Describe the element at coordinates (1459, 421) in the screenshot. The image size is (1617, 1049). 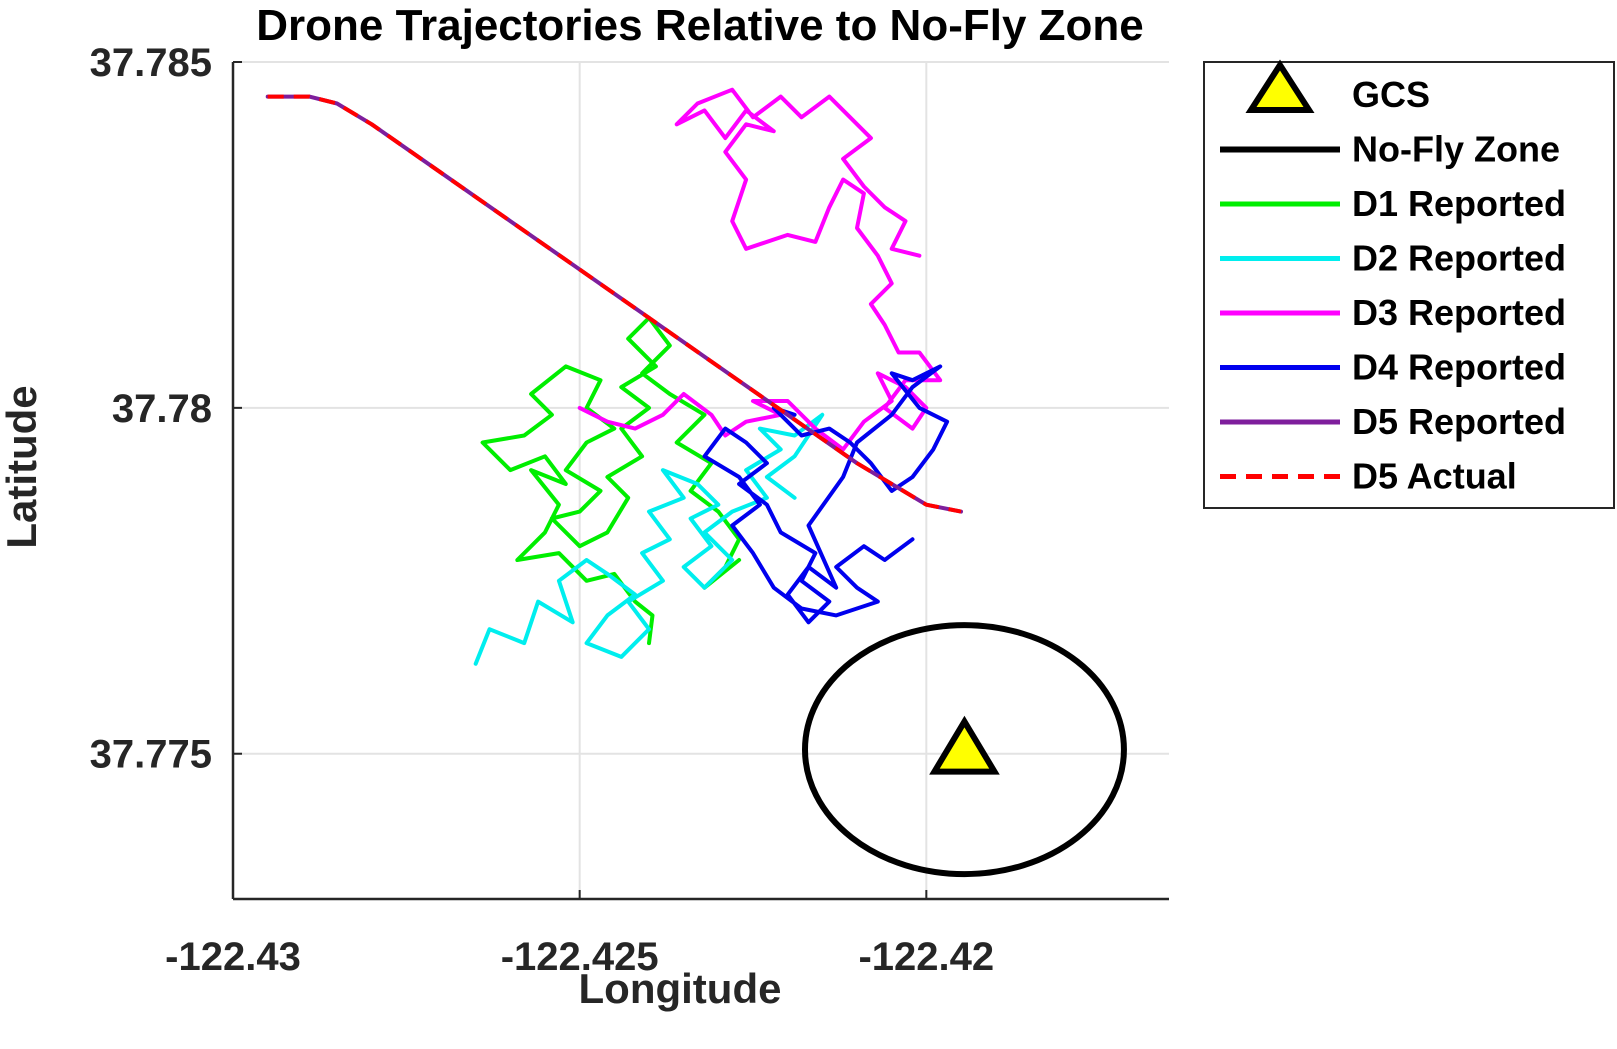
I see `legend-label-d5-reported: D5 Reported` at that location.